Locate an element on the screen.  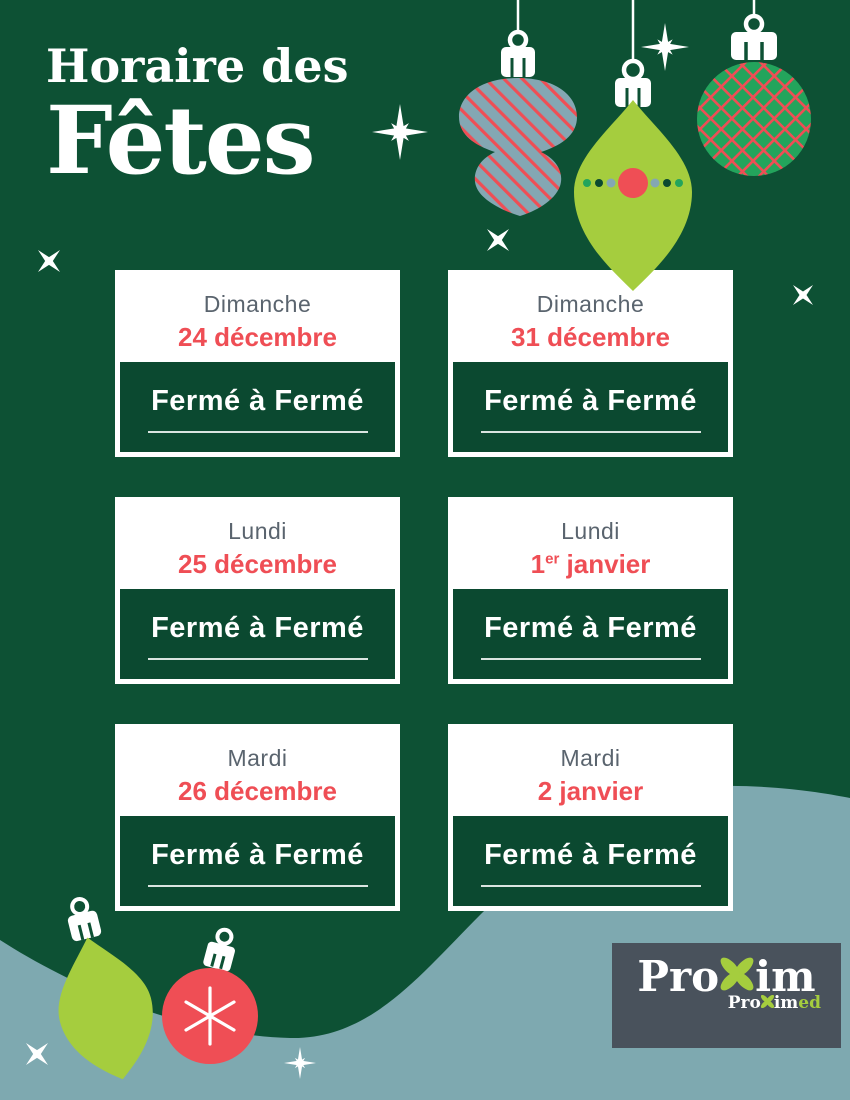
card-date: 1er janvier is located at coordinates (590, 564).